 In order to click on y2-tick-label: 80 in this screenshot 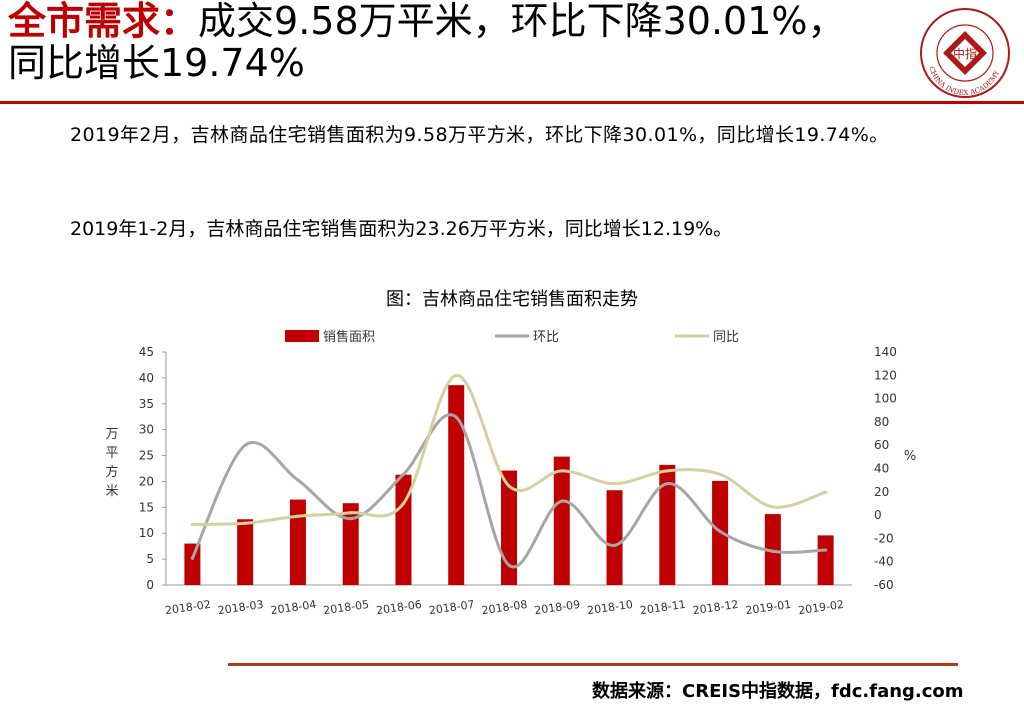, I will do `click(881, 422)`.